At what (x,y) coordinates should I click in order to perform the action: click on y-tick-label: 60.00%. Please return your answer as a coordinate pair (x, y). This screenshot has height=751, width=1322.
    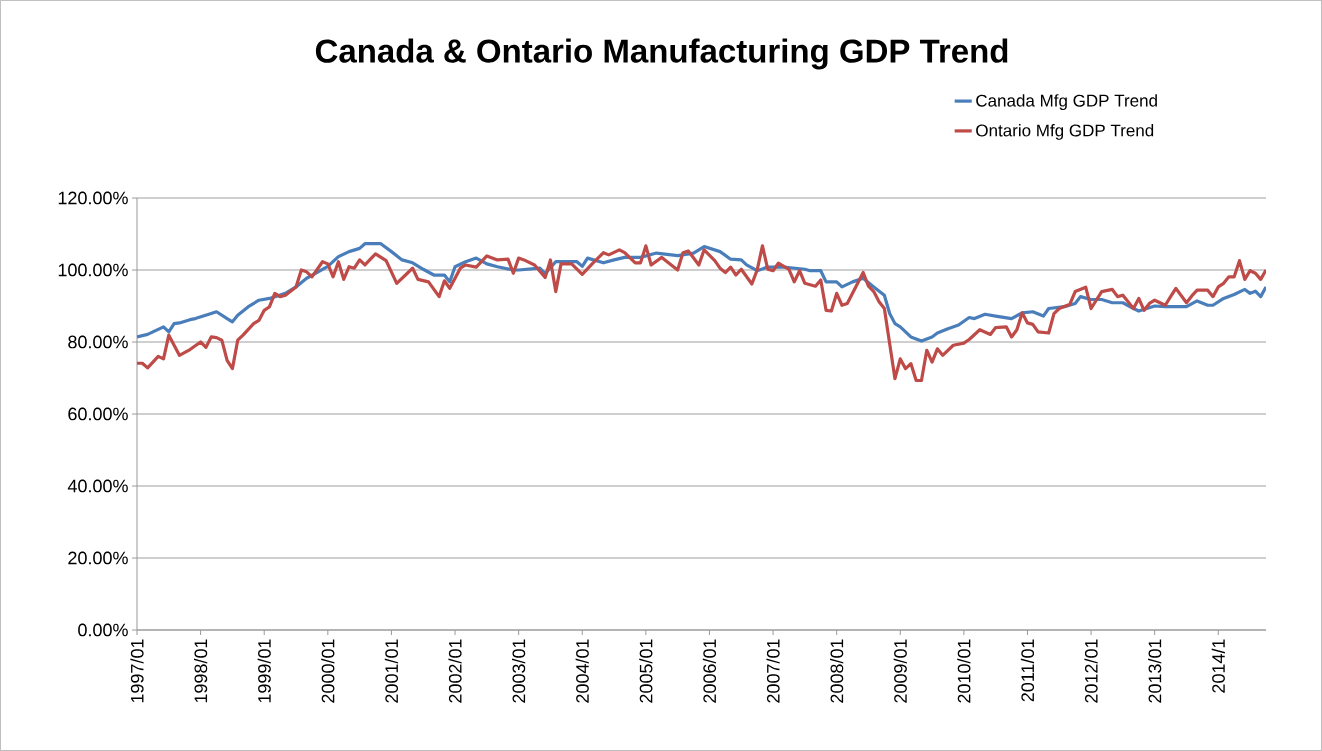
    Looking at the image, I should click on (98, 414).